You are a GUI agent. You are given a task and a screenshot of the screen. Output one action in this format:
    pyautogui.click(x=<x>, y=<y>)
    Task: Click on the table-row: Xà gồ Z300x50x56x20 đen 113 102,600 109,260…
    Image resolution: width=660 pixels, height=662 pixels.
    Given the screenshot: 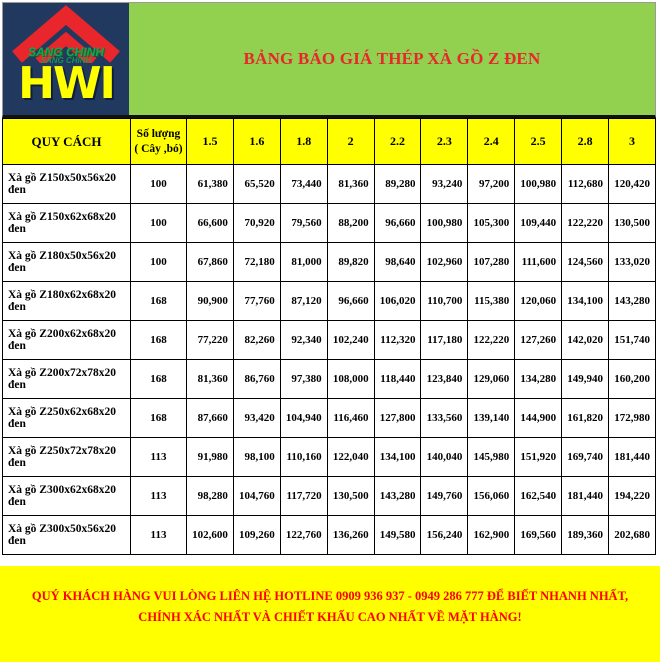 What is the action you would take?
    pyautogui.click(x=329, y=535)
    